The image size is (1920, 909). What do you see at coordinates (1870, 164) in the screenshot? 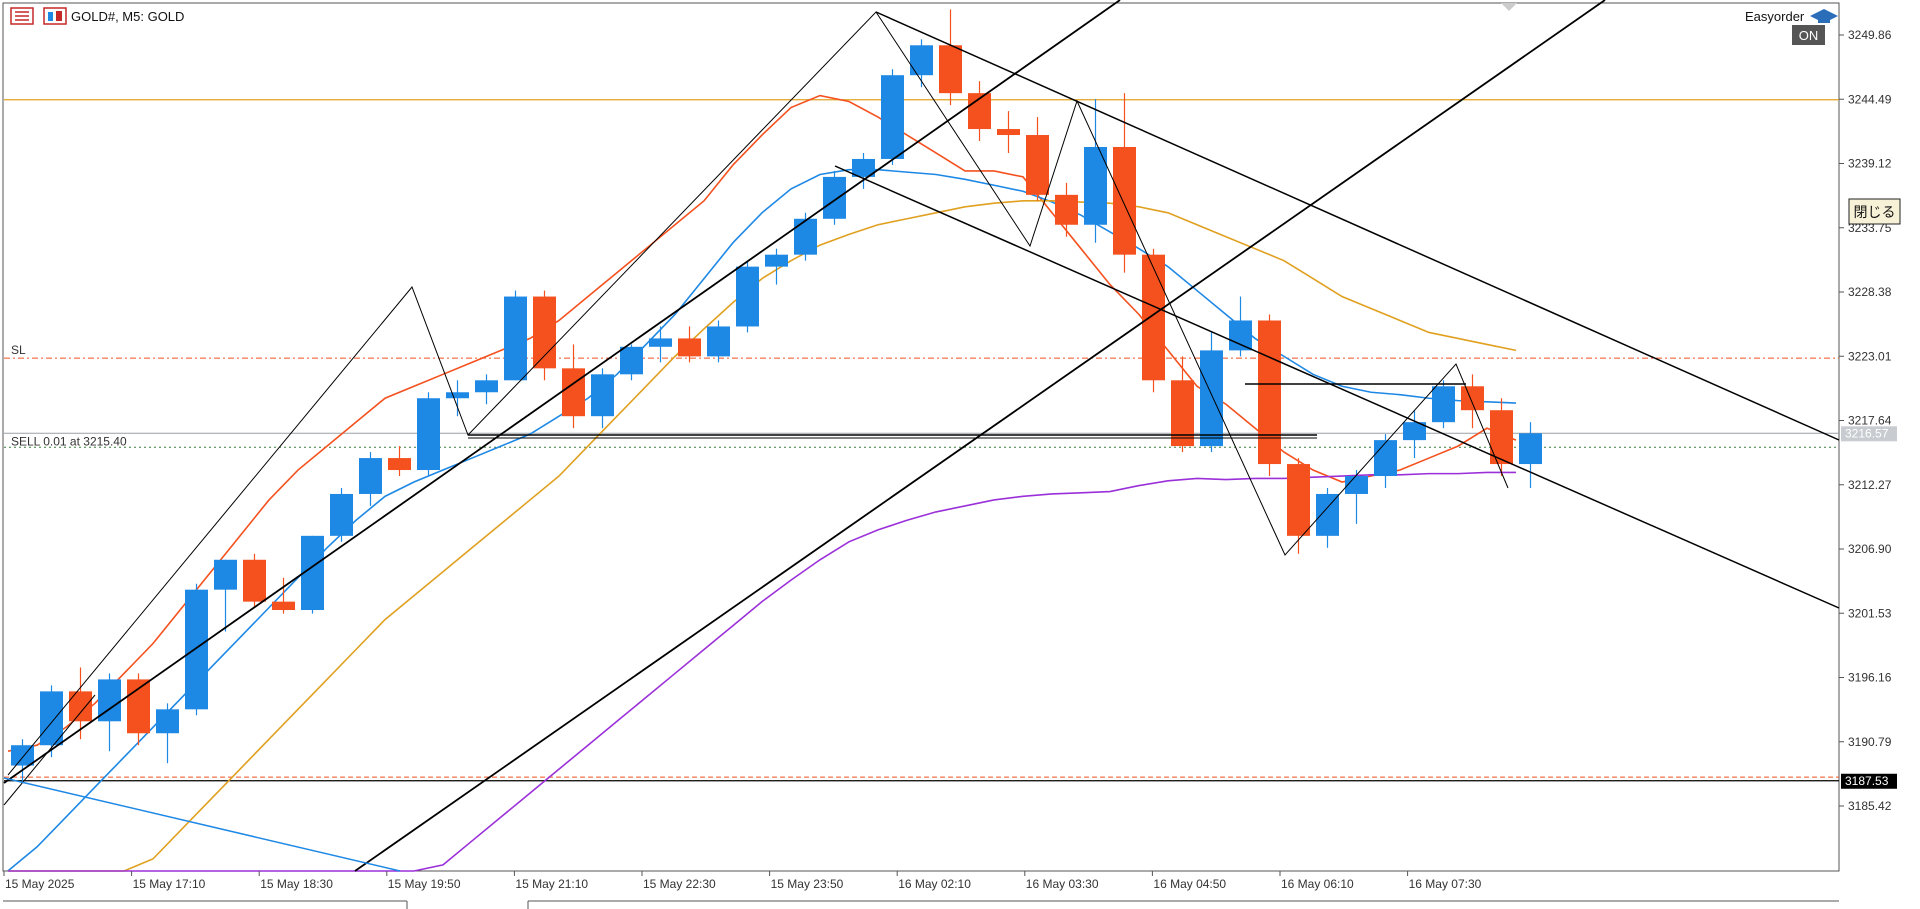
I see `price-tick-label: 3239.12` at bounding box center [1870, 164].